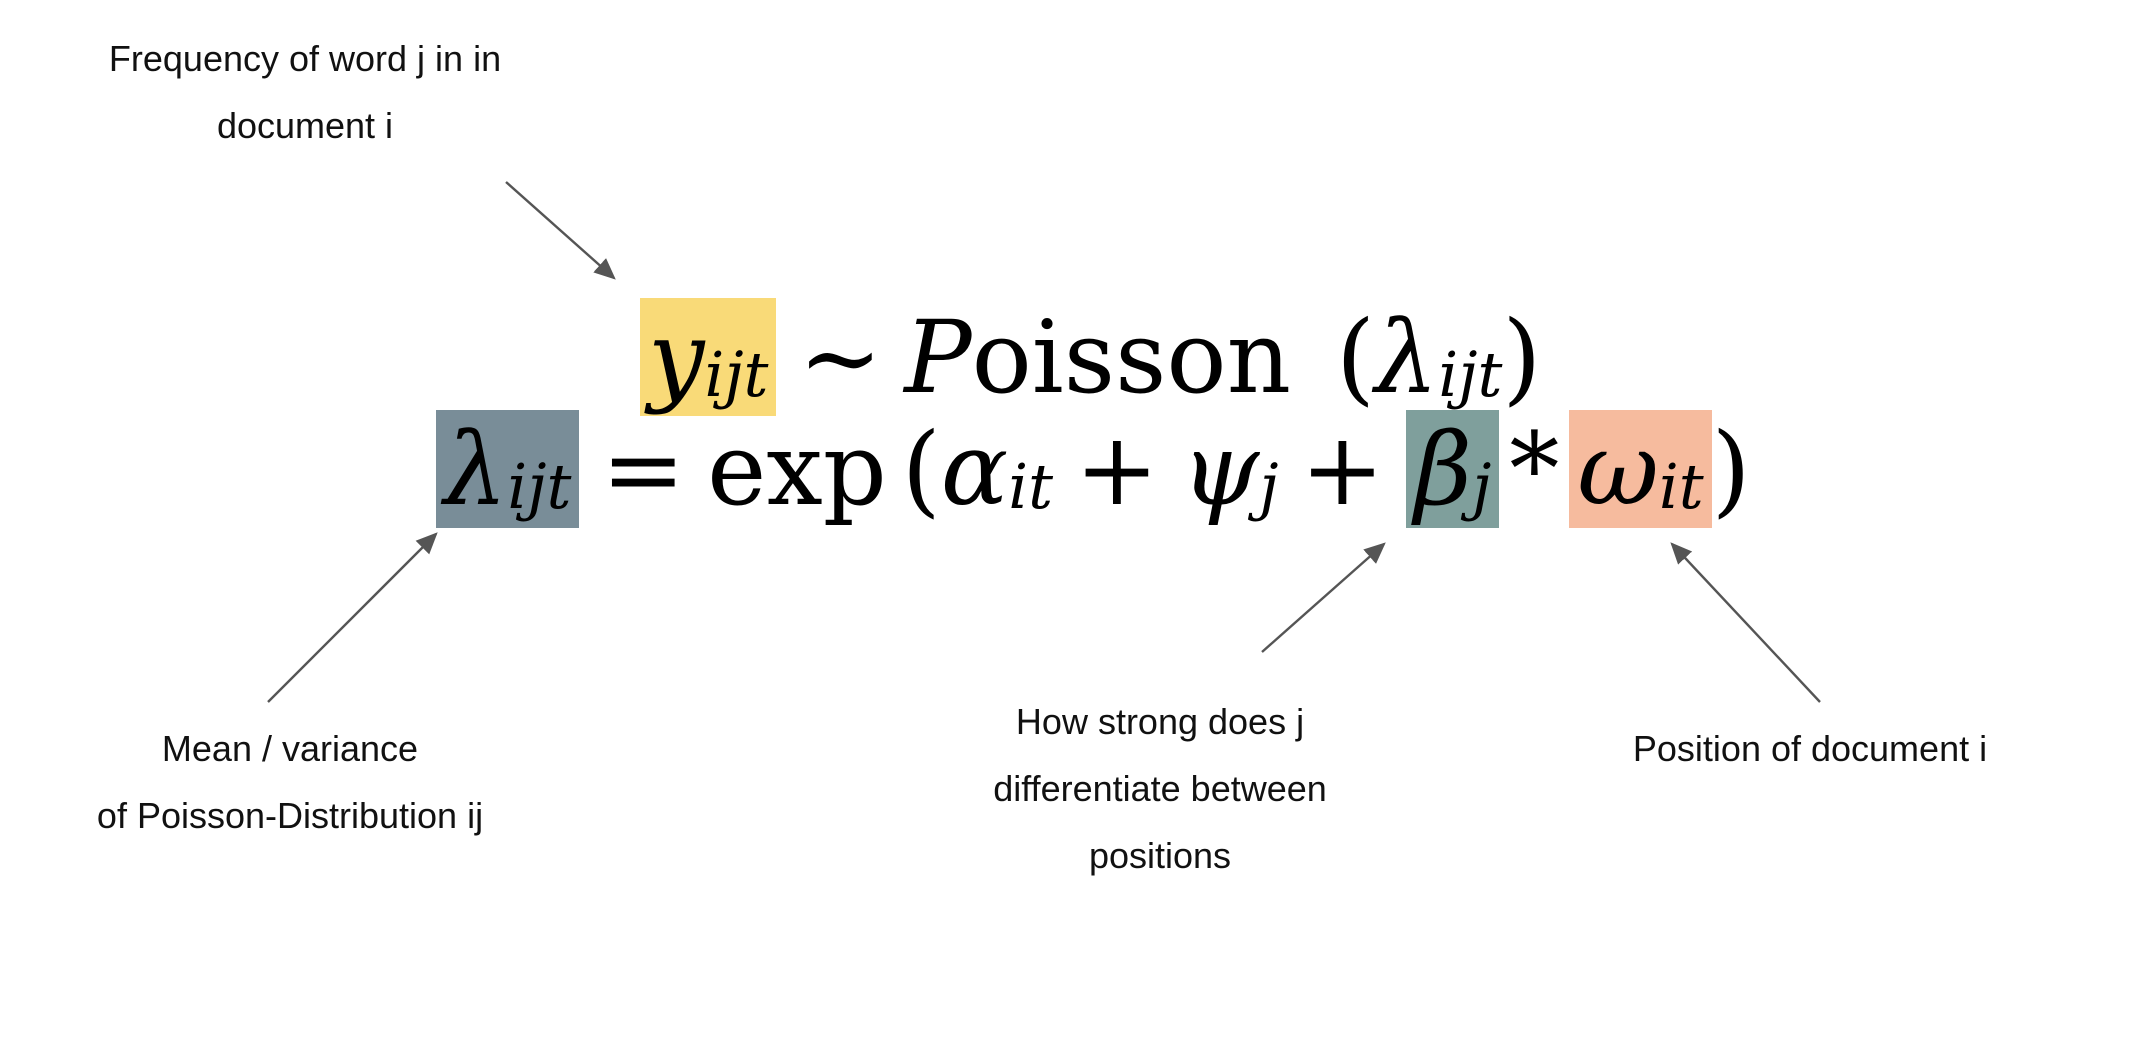  What do you see at coordinates (1745, 622) in the screenshot?
I see `arrow-to-omega` at bounding box center [1745, 622].